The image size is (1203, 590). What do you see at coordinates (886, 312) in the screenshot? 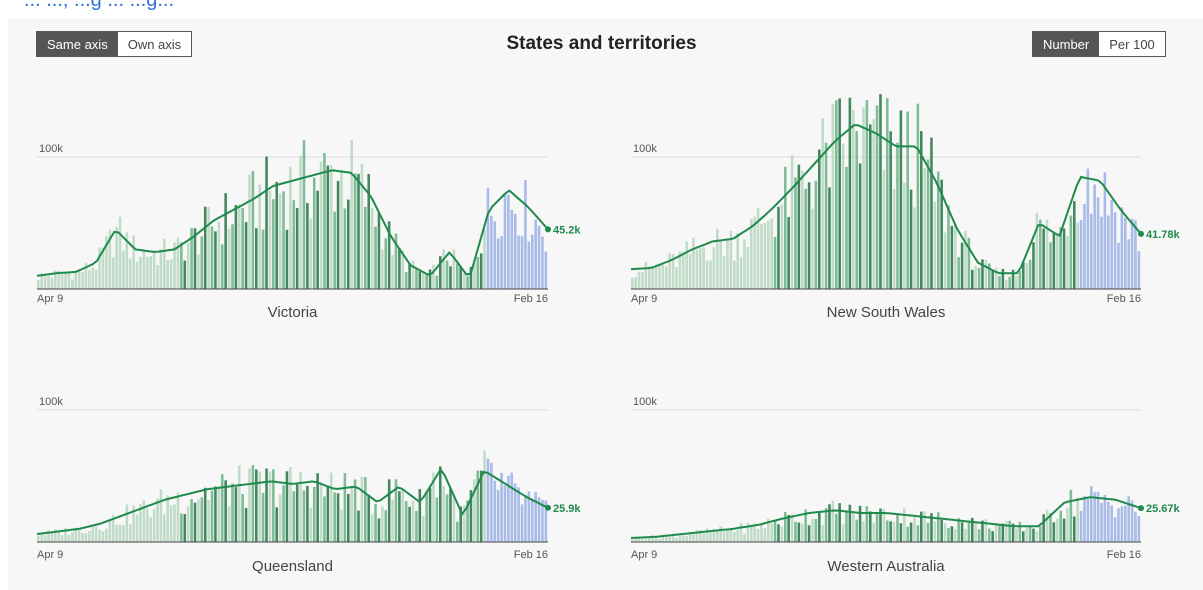
I see `state-label: New South Wales` at bounding box center [886, 312].